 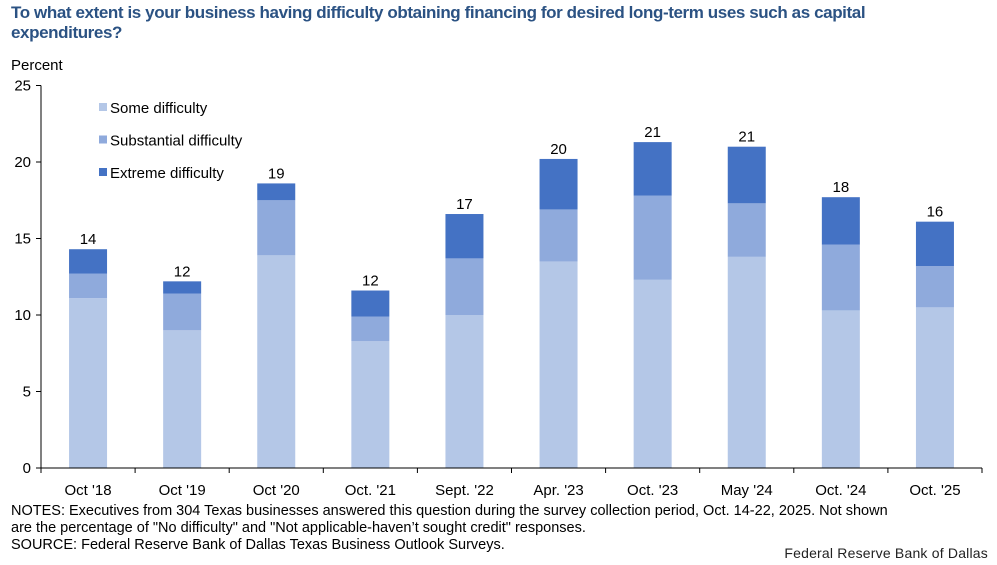 I want to click on legend-swatch-substantial-difficulty, so click(x=103, y=139).